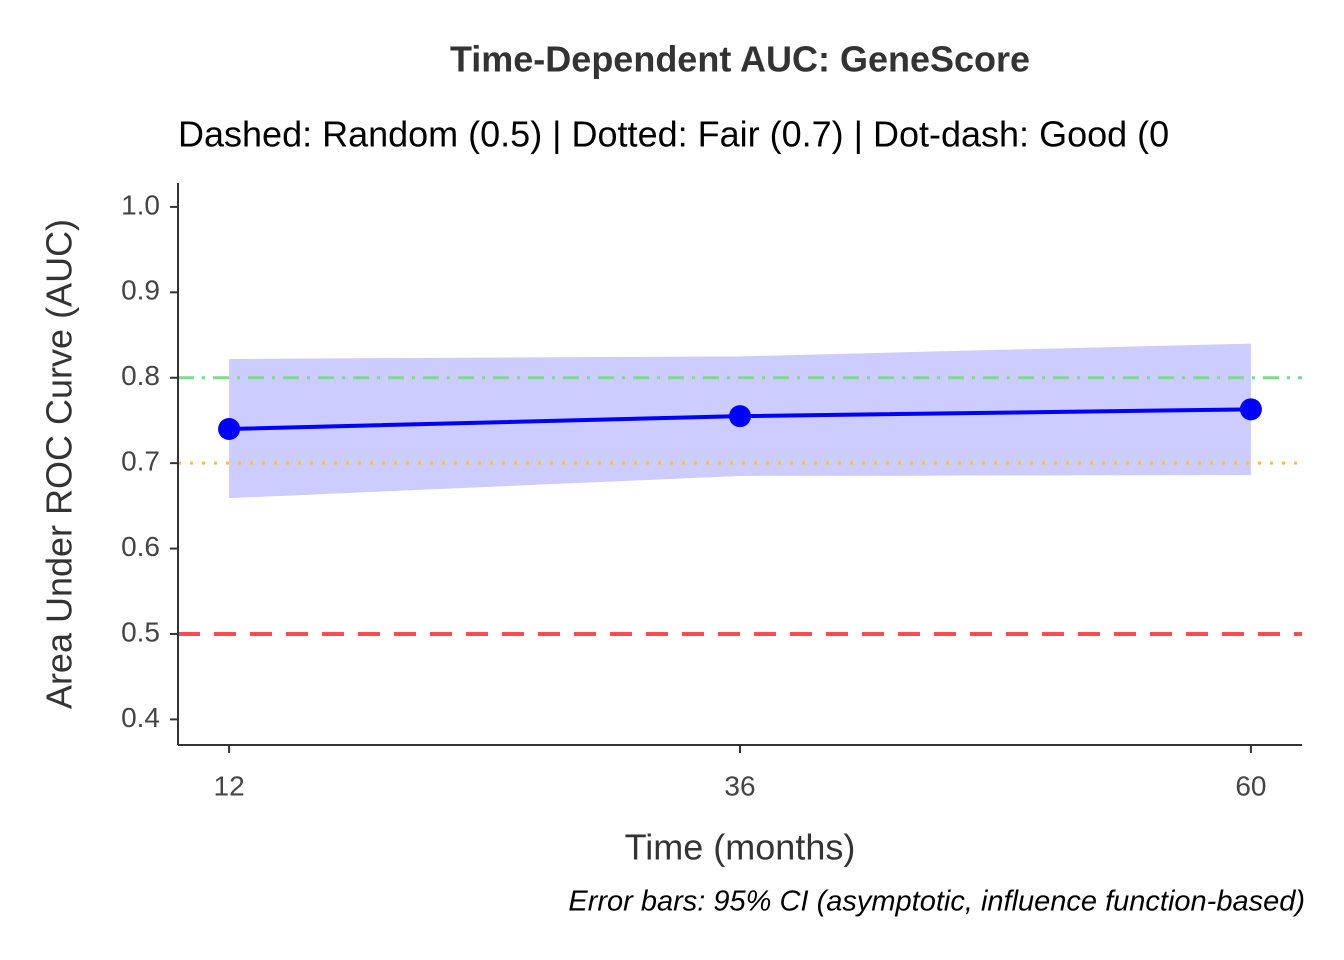  I want to click on x-axis-title: Time (months), so click(740, 847).